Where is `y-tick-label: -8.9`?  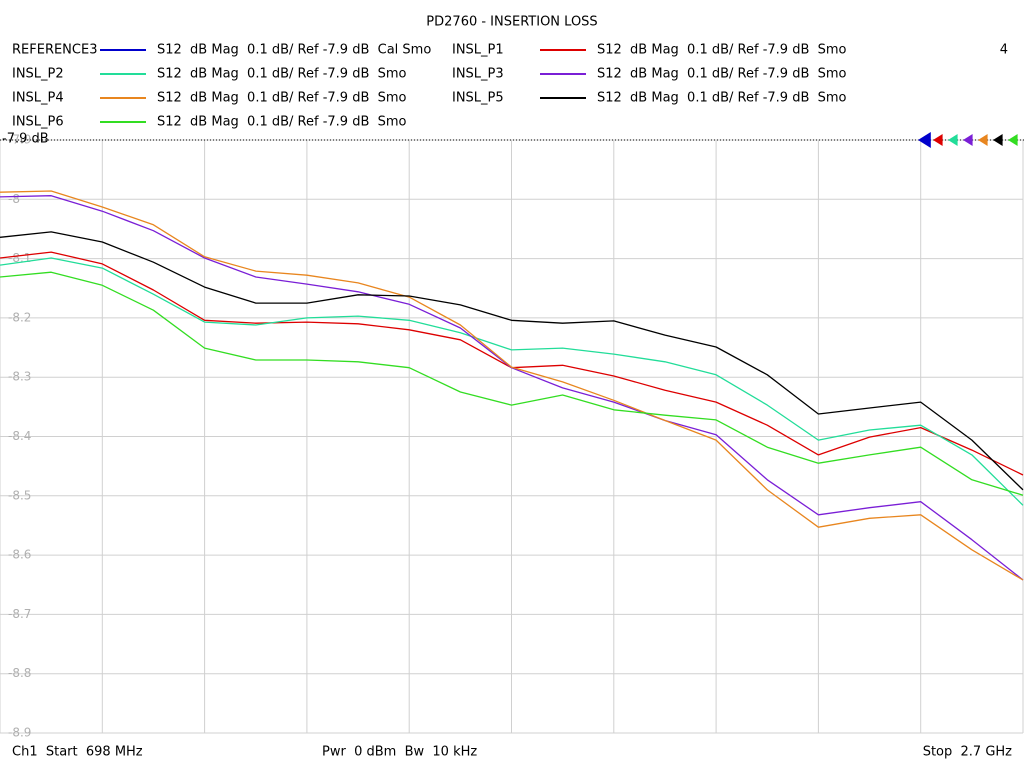 y-tick-label: -8.9 is located at coordinates (19, 733).